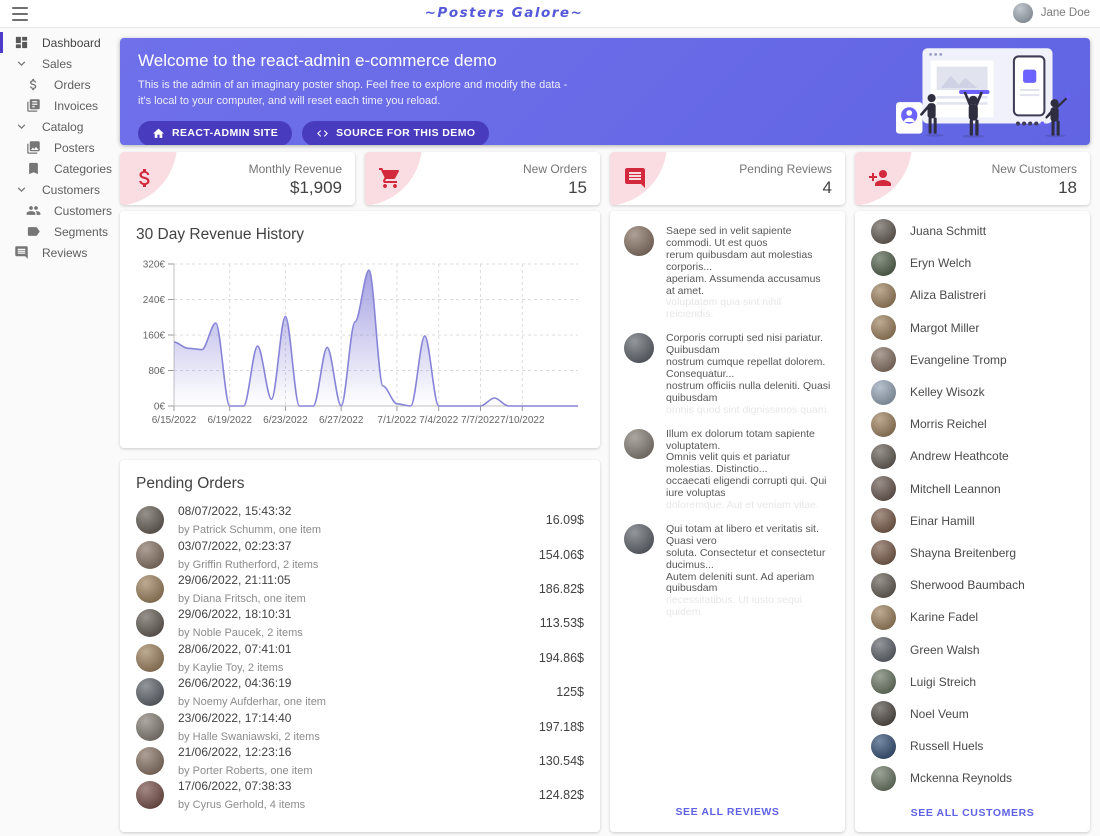 Image resolution: width=1100 pixels, height=836 pixels. I want to click on kpi-label: Pending Reviews, so click(785, 169).